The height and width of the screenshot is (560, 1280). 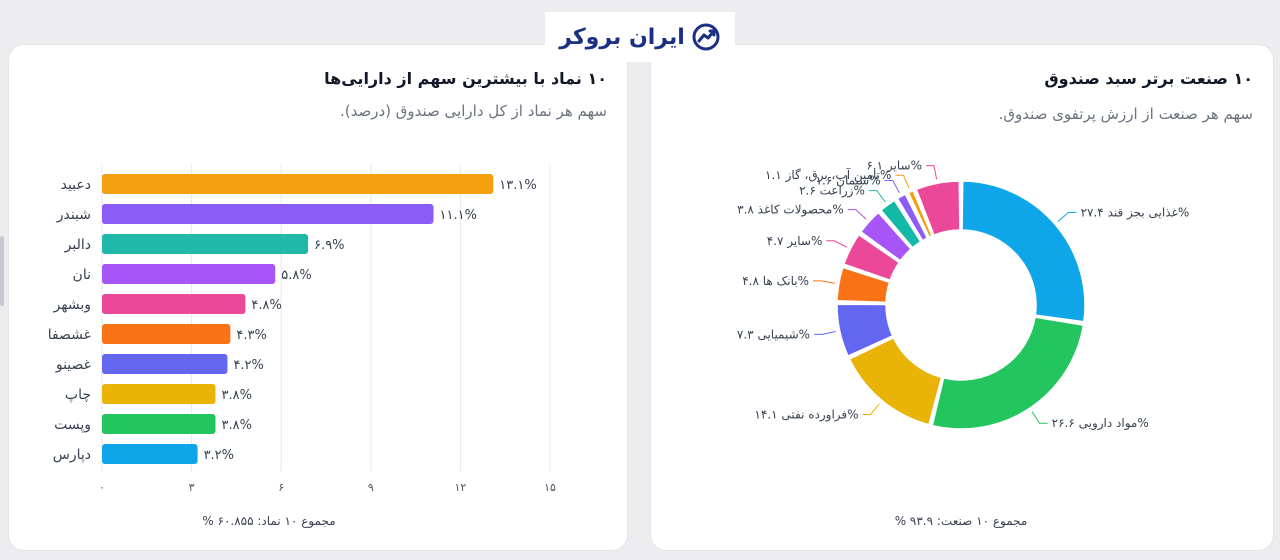 What do you see at coordinates (460, 487) in the screenshot?
I see `x-tick-label: ۱۲` at bounding box center [460, 487].